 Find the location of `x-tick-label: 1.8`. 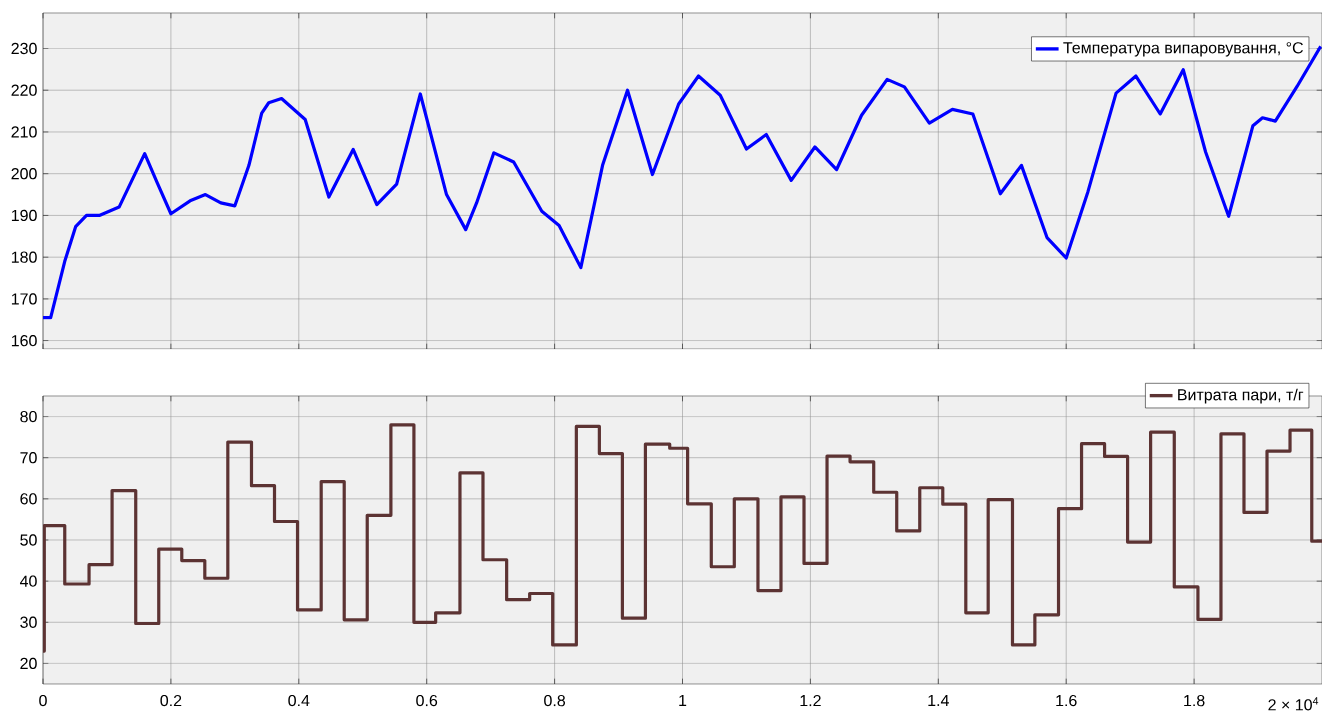

x-tick-label: 1.8 is located at coordinates (1194, 700).